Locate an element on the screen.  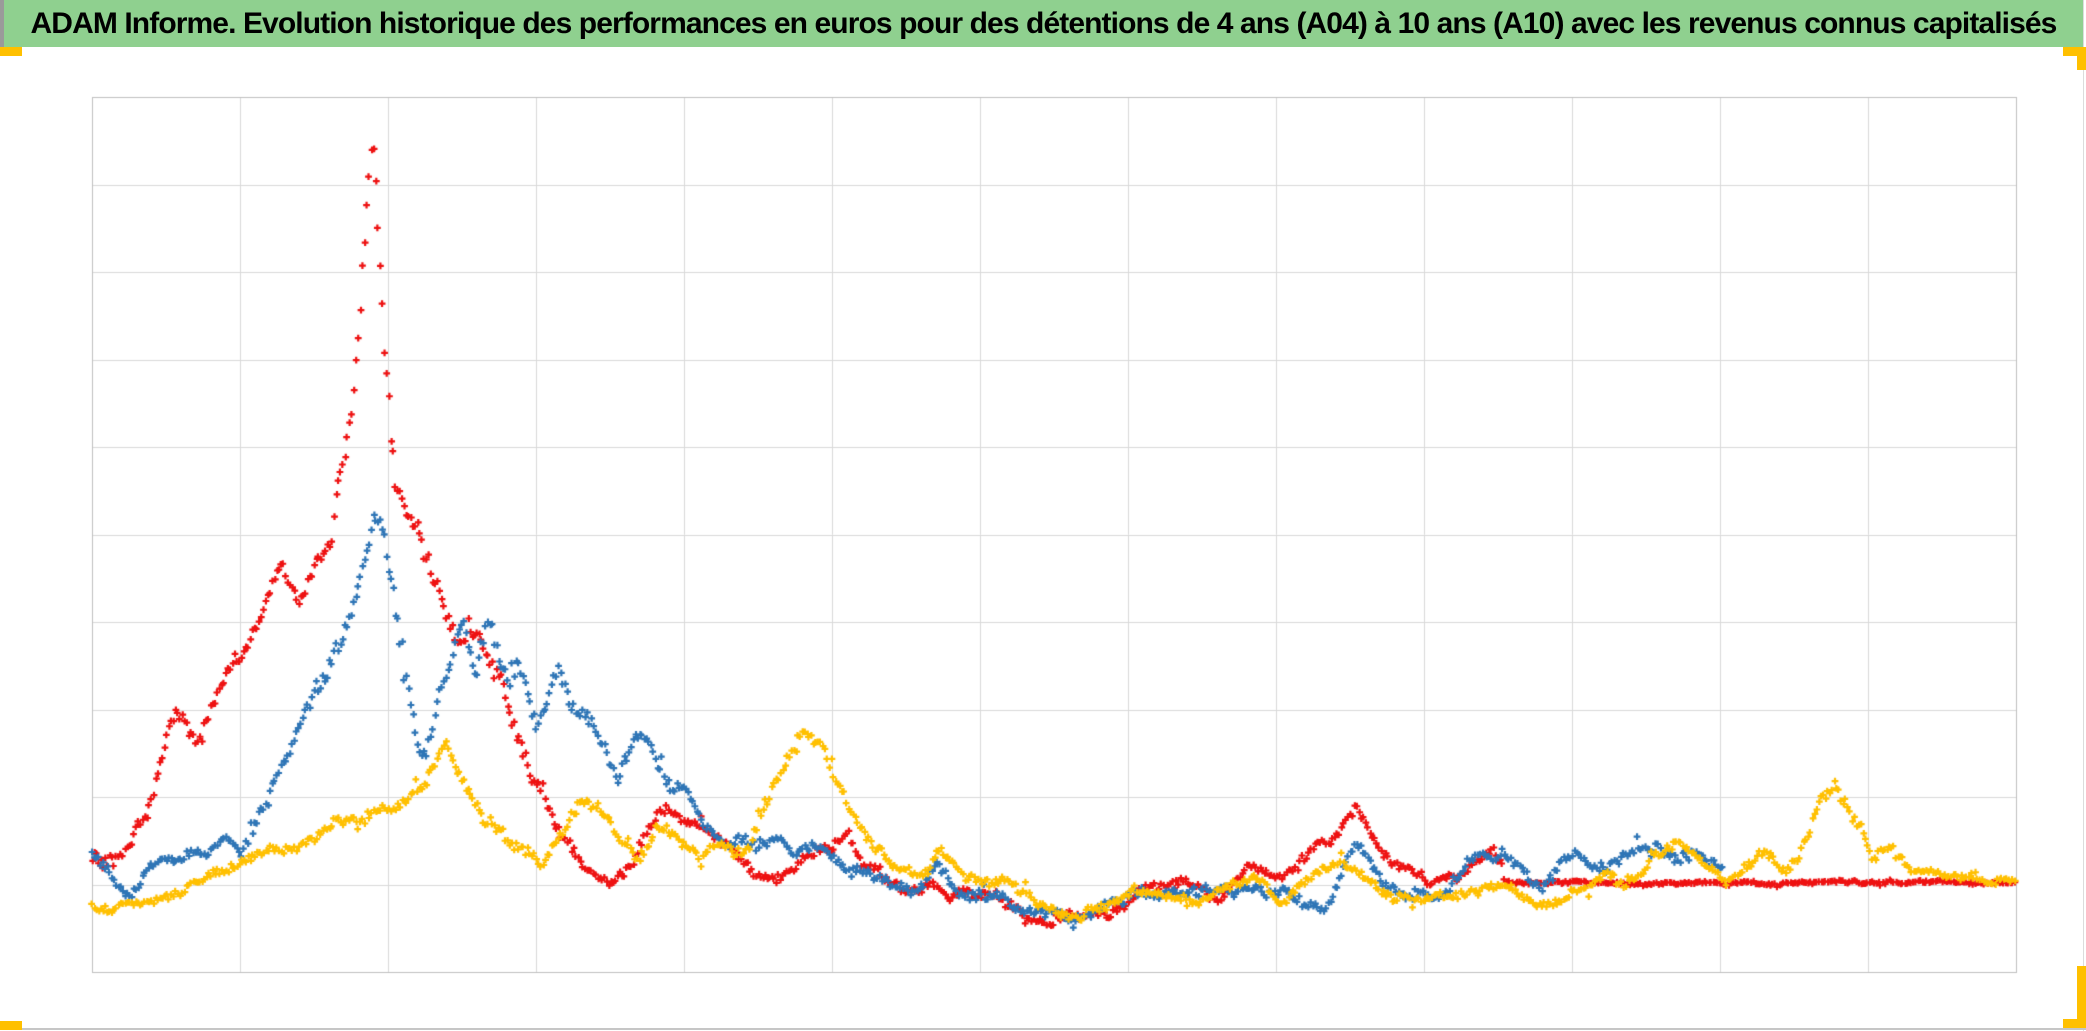
bottom-border-line is located at coordinates (1043, 1029).